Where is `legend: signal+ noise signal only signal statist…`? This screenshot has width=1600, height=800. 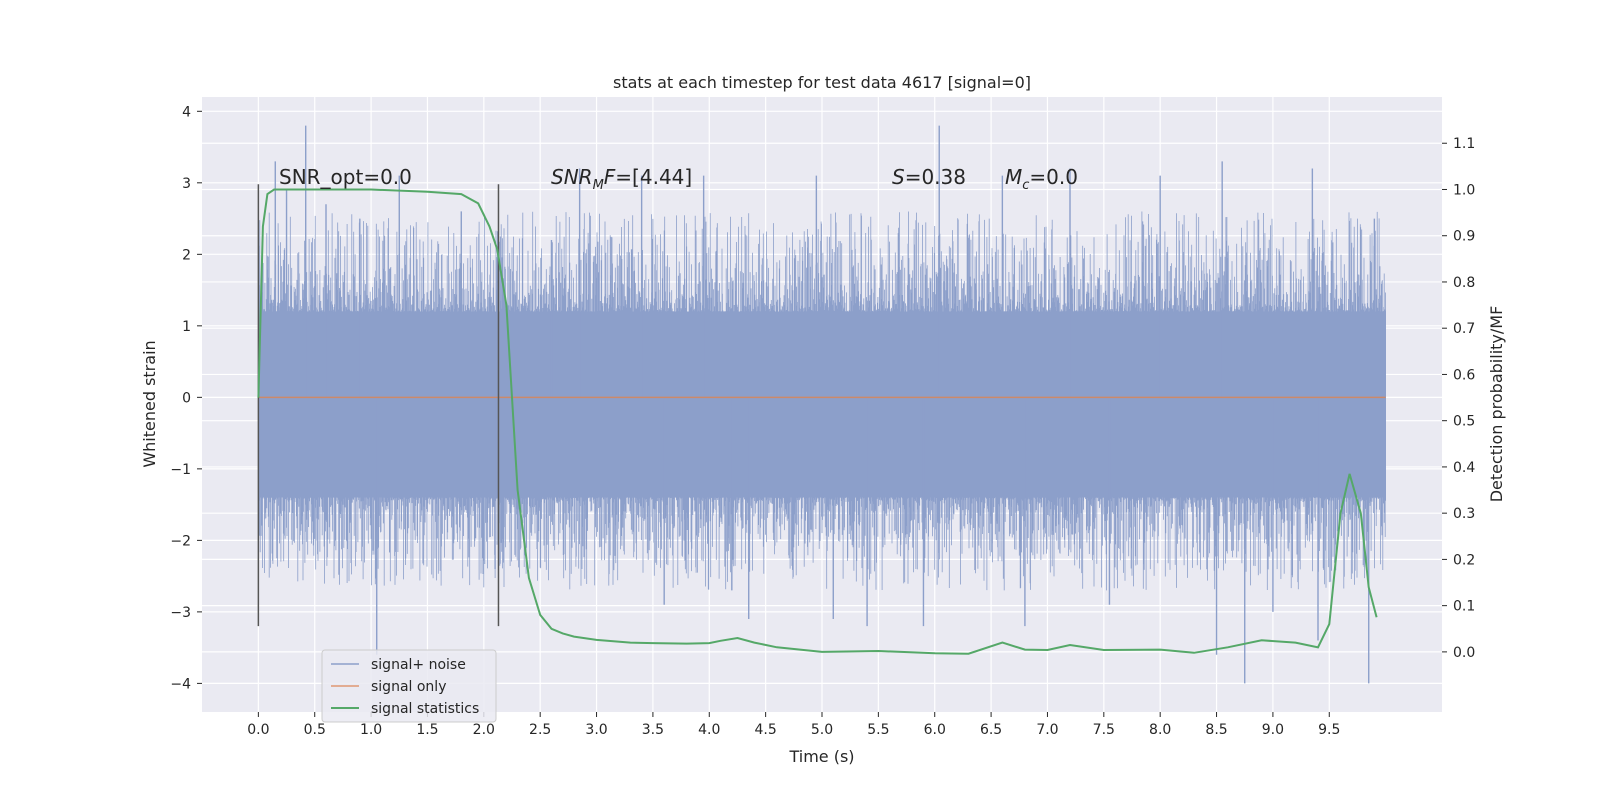 legend: signal+ noise signal only signal statist… is located at coordinates (409, 686).